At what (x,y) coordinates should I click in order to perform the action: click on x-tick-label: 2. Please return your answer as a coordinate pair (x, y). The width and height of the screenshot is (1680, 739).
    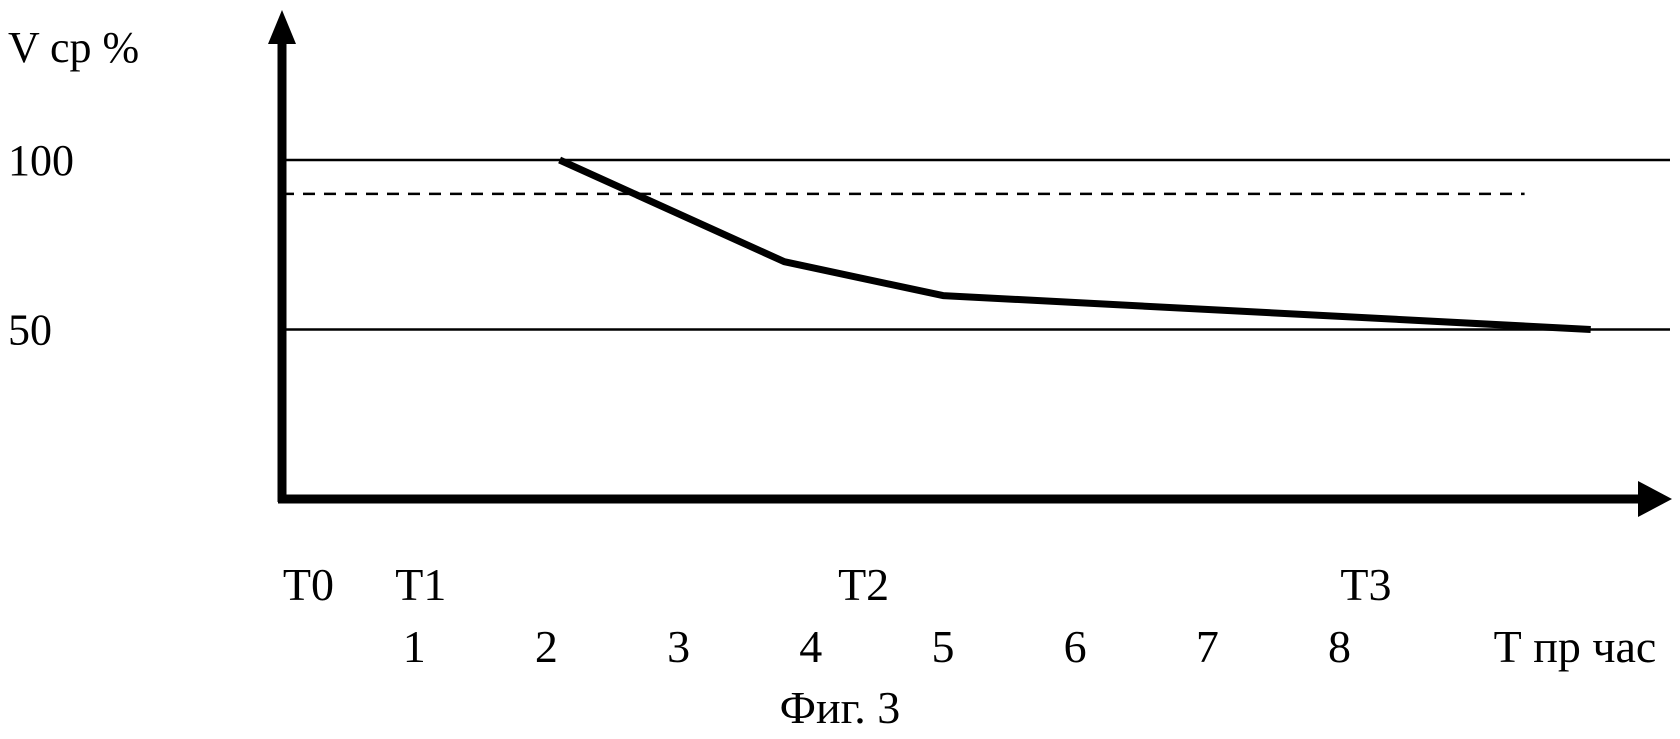
    Looking at the image, I should click on (546, 646).